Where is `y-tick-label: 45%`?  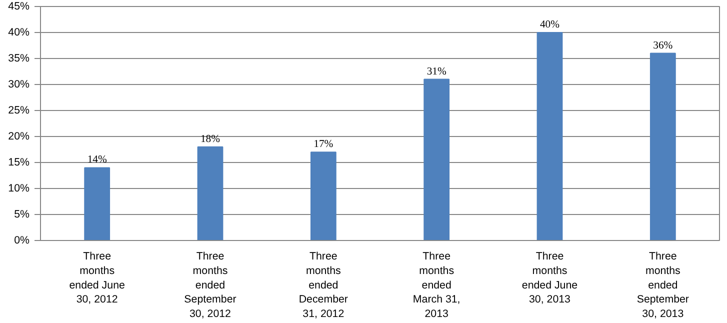
y-tick-label: 45% is located at coordinates (19, 6).